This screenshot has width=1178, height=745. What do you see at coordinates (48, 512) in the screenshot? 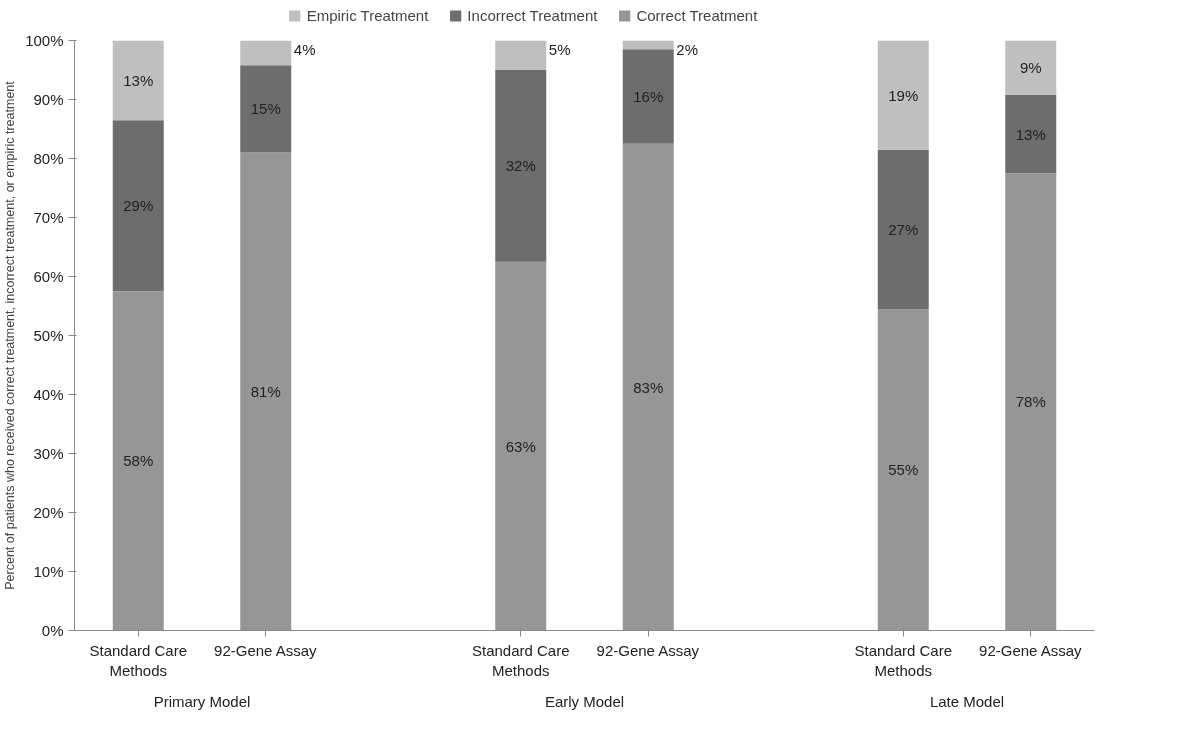
I see `y-tick-label: 20%` at bounding box center [48, 512].